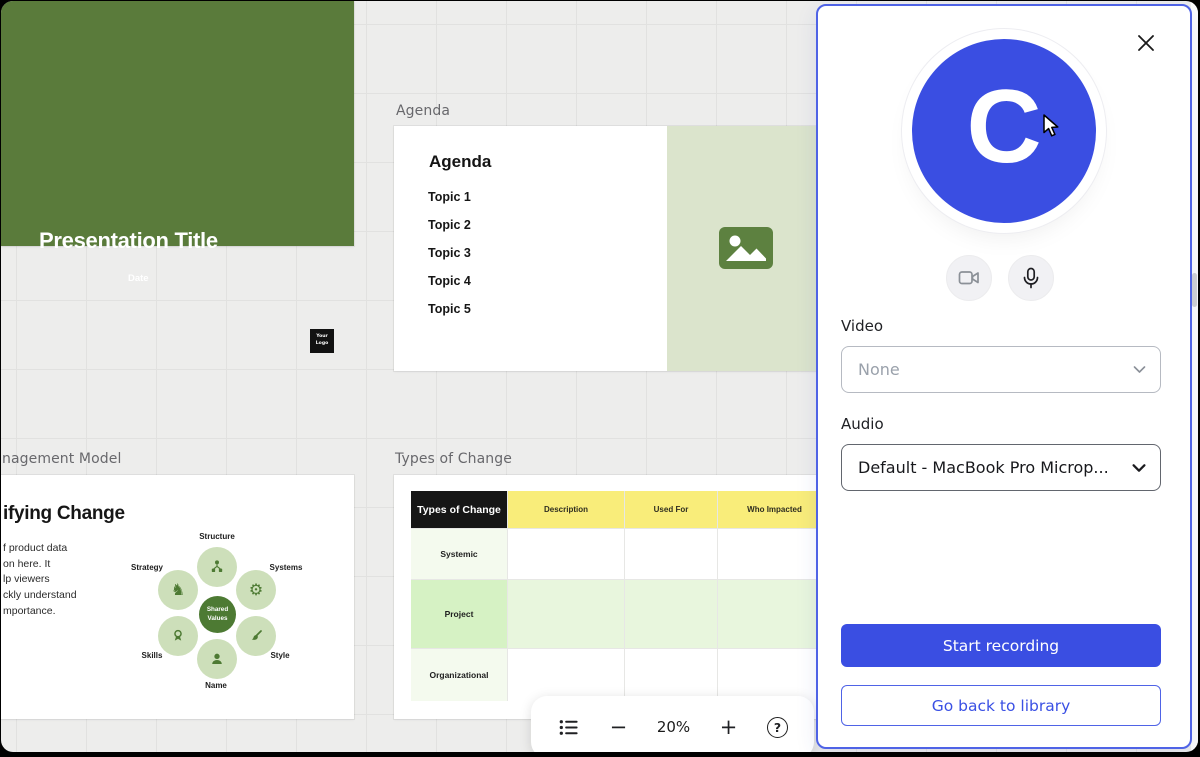 This screenshot has width=1200, height=757. What do you see at coordinates (216, 685) in the screenshot?
I see `diagram-label-name: Name` at bounding box center [216, 685].